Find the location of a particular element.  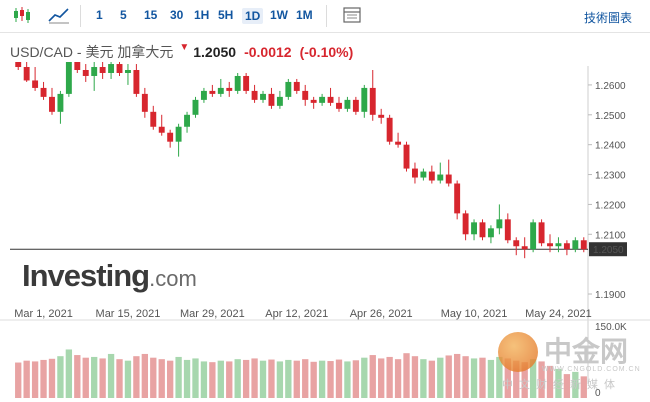

price-tick-label: 1.2200 is located at coordinates (610, 205).